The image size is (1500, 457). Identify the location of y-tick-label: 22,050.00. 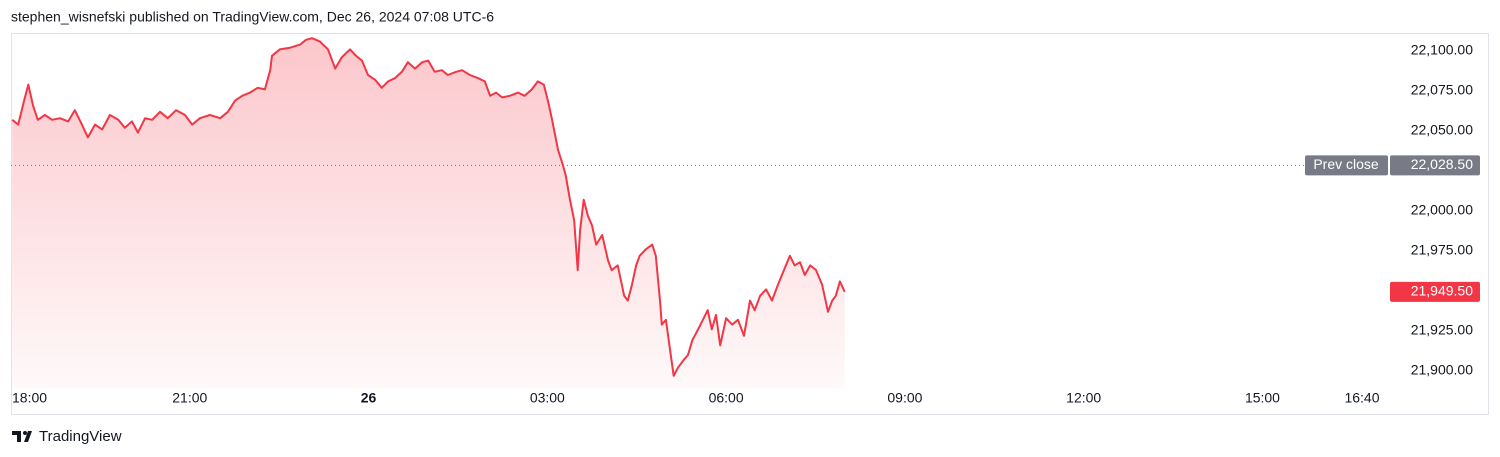
(1442, 130).